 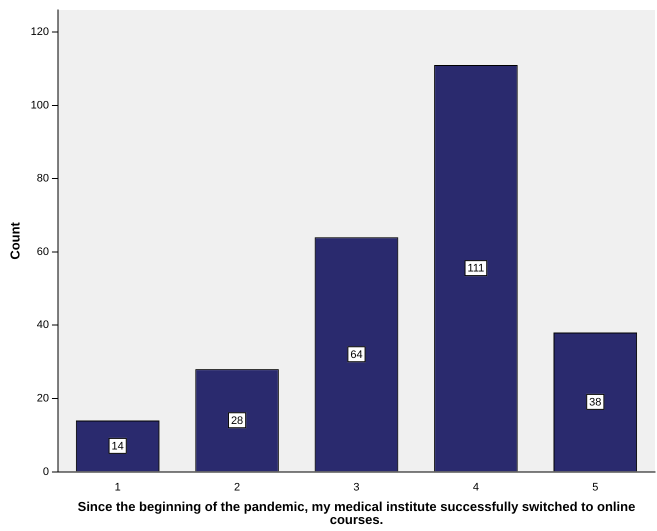 What do you see at coordinates (14, 240) in the screenshot?
I see `y-axis-title: Count` at bounding box center [14, 240].